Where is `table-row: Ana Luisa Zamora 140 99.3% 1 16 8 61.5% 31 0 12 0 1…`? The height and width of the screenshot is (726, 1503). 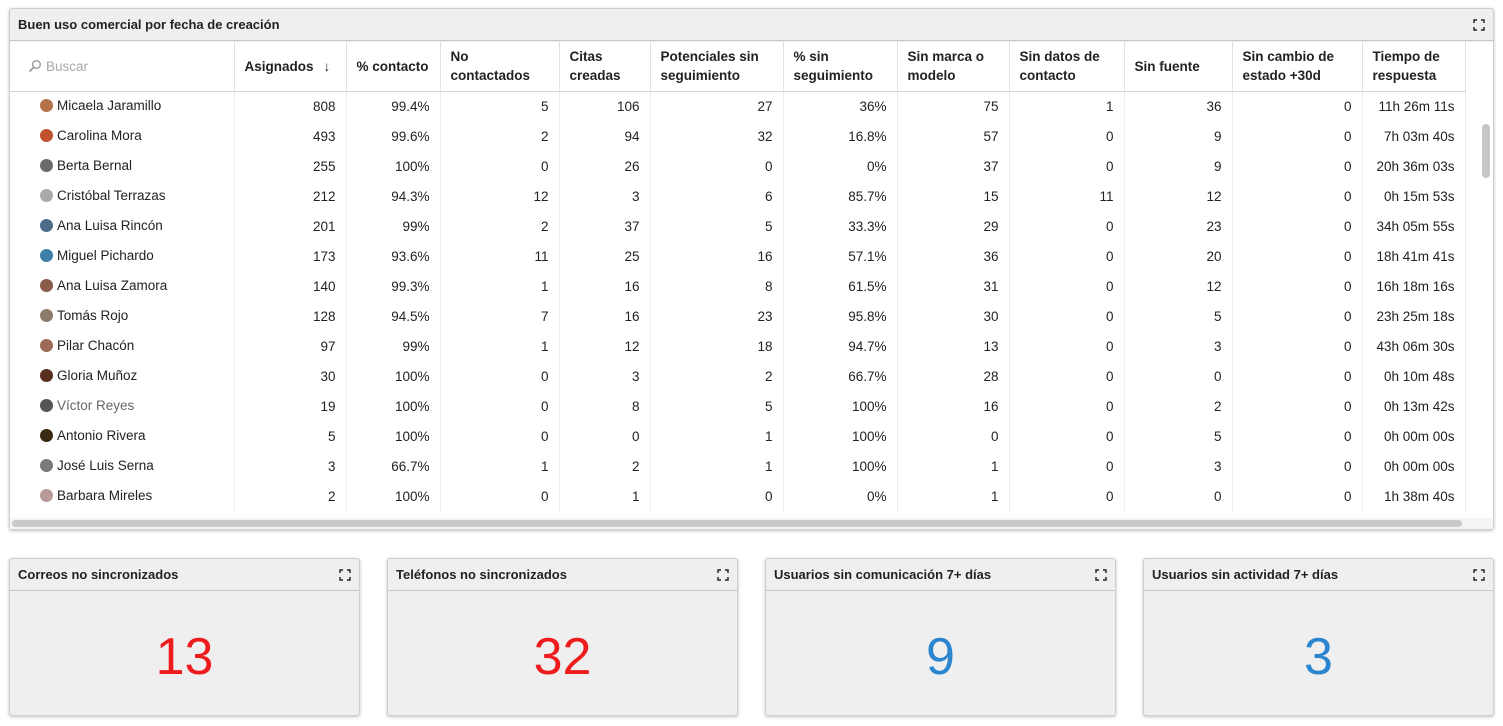
table-row: Ana Luisa Zamora 140 99.3% 1 16 8 61.5% 31 0 12 0 1… is located at coordinates (738, 286).